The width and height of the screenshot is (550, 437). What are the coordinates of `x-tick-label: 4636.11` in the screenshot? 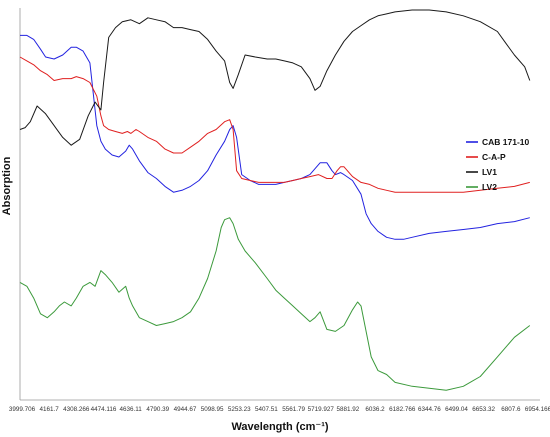 It's located at (130, 409).